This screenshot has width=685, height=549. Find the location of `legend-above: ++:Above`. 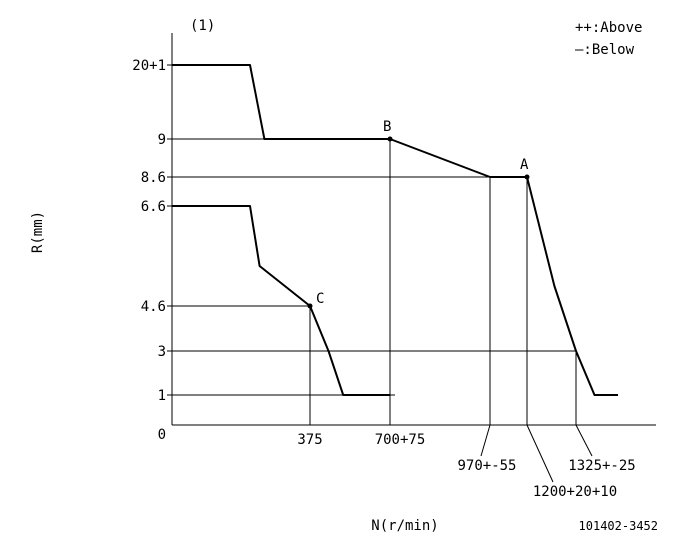

legend-above: ++:Above is located at coordinates (608, 28).